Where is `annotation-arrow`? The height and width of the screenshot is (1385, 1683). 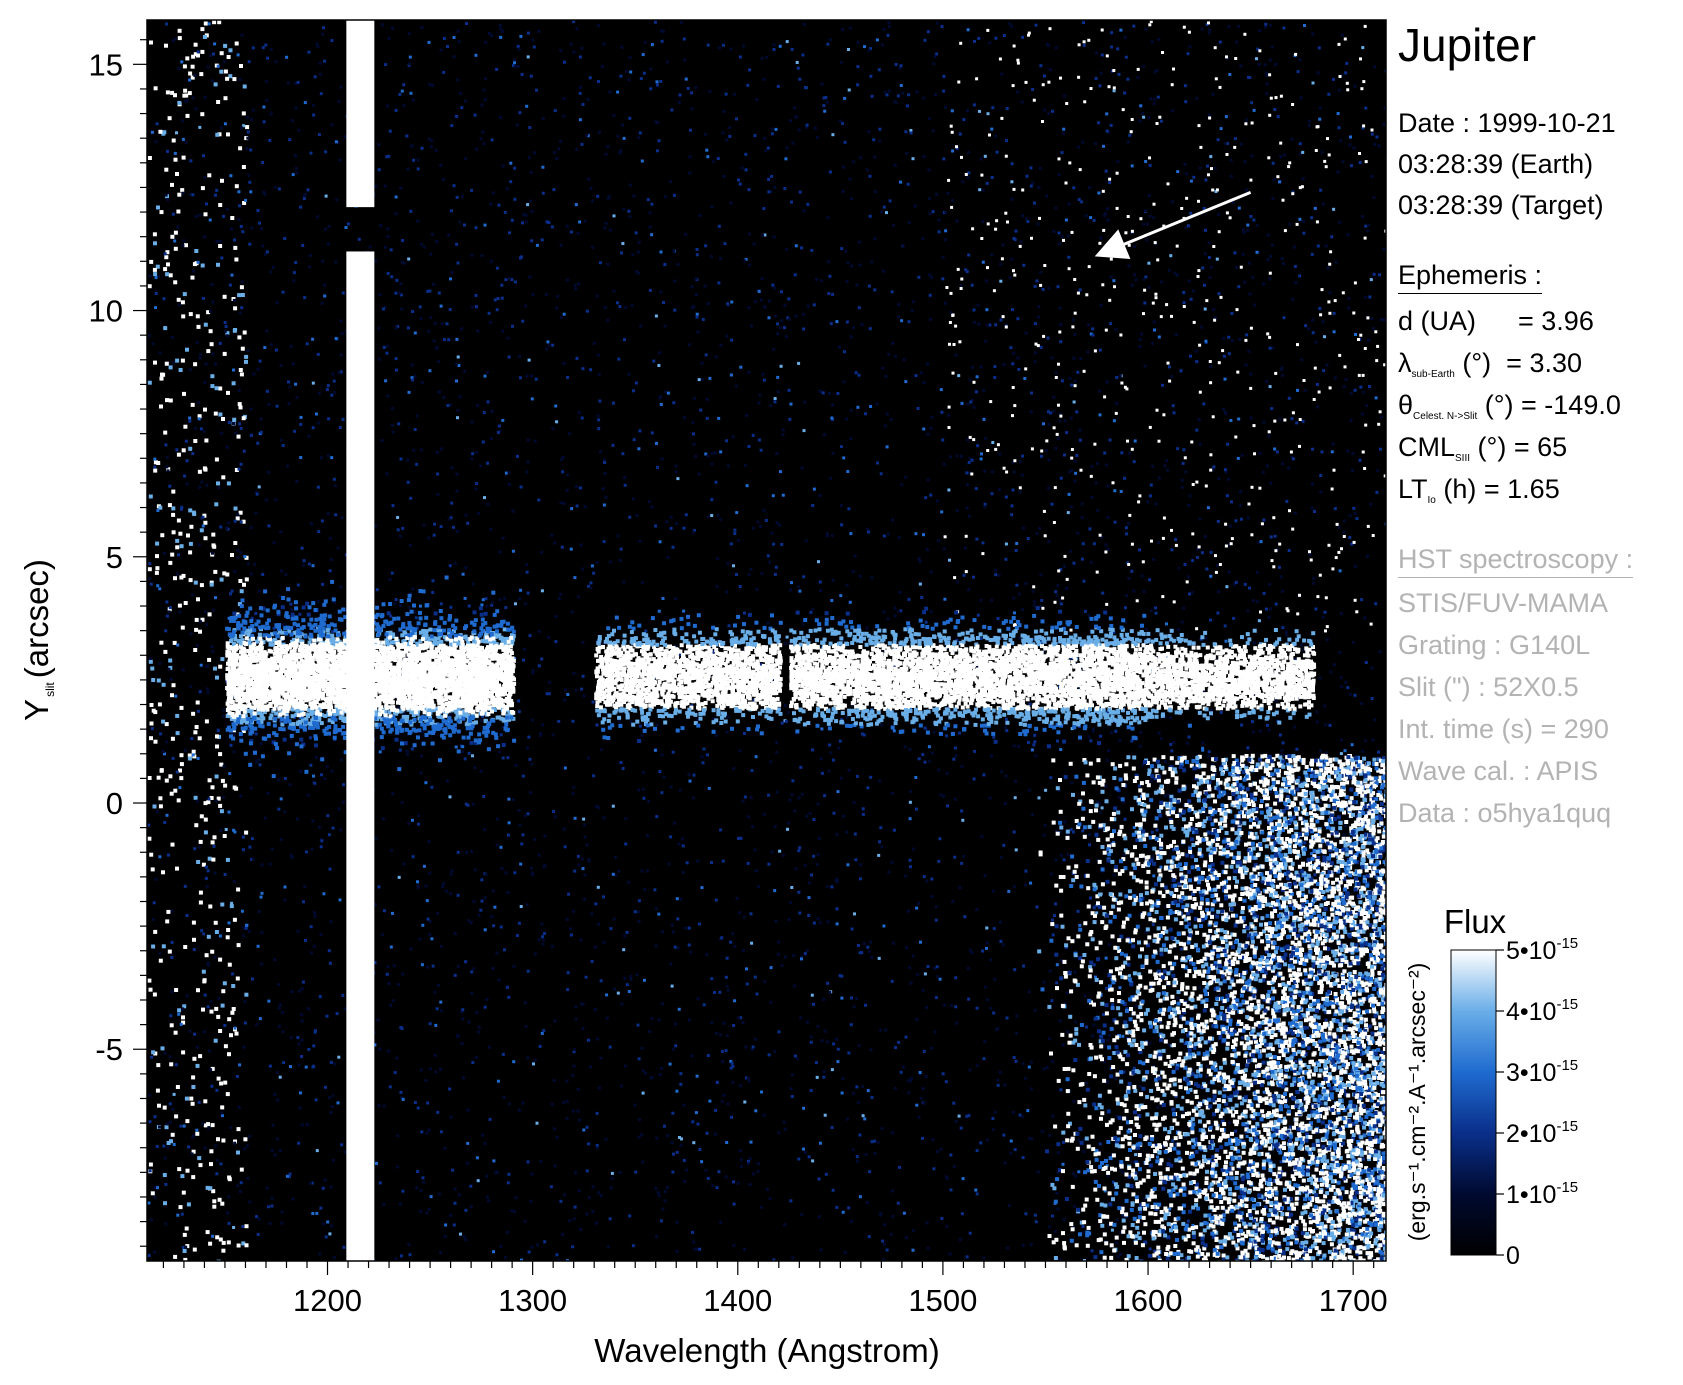 annotation-arrow is located at coordinates (1173, 225).